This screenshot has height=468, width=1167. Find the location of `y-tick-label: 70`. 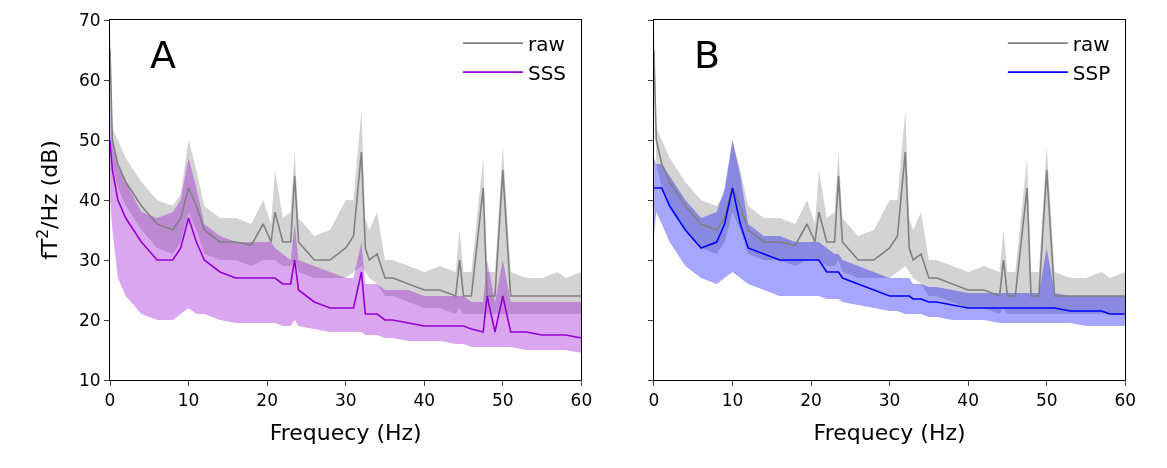

y-tick-label: 70 is located at coordinates (89, 19).